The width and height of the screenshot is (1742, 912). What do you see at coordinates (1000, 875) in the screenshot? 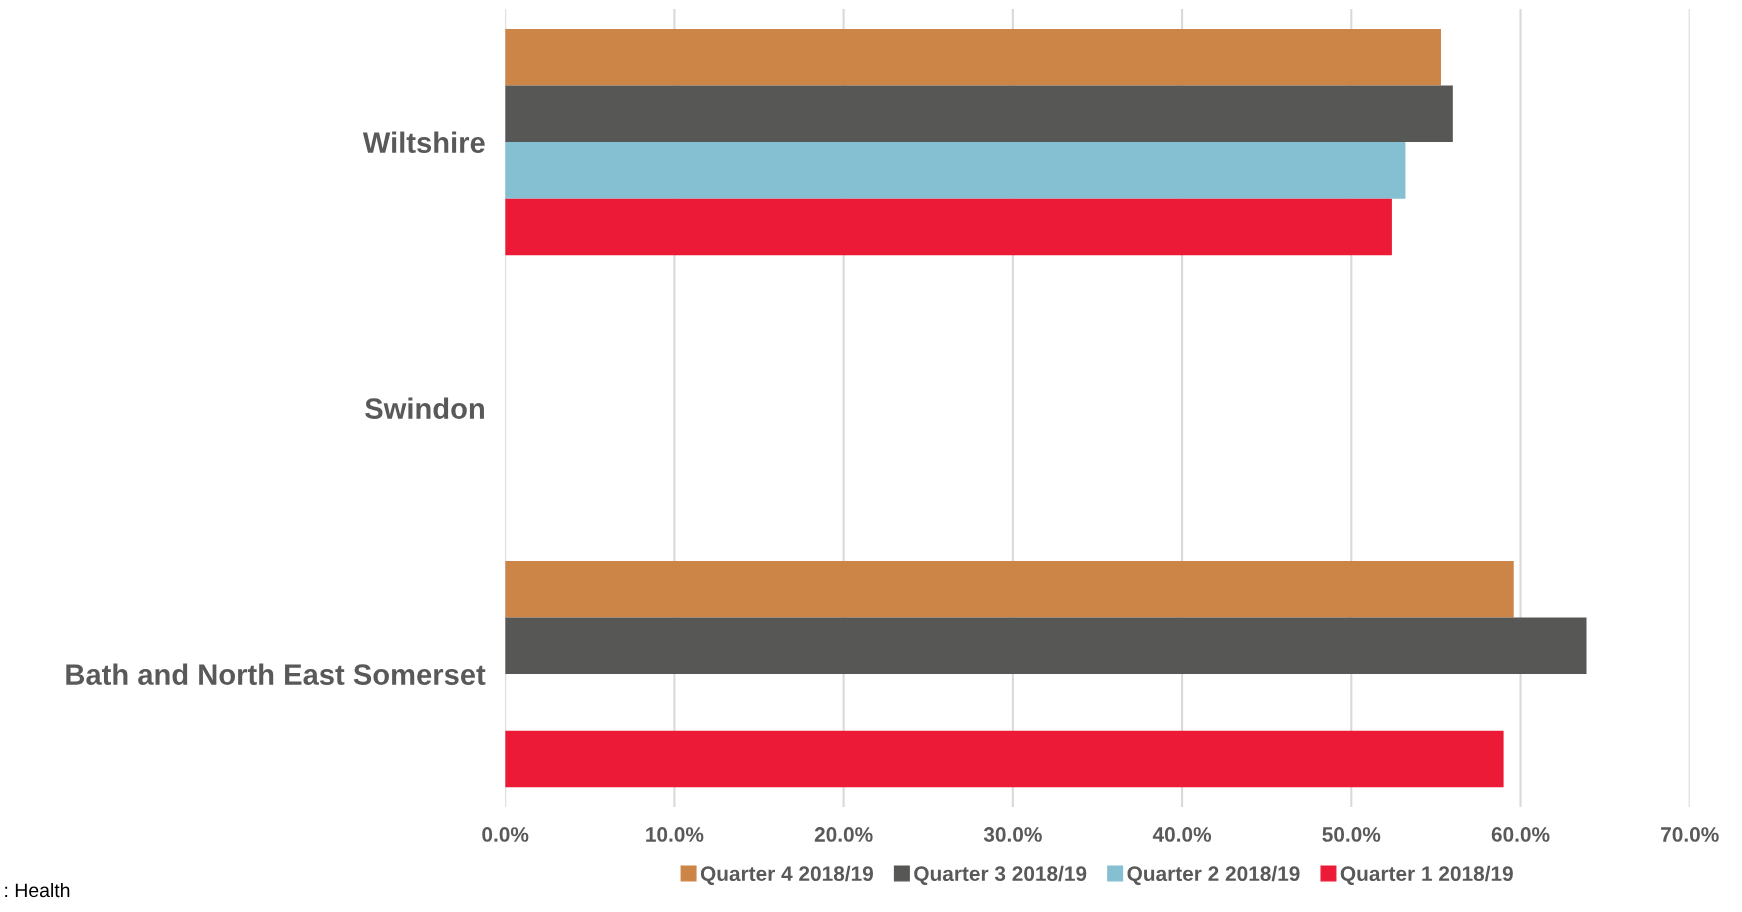
I see `legend-label: Quarter 3 2018/19` at bounding box center [1000, 875].